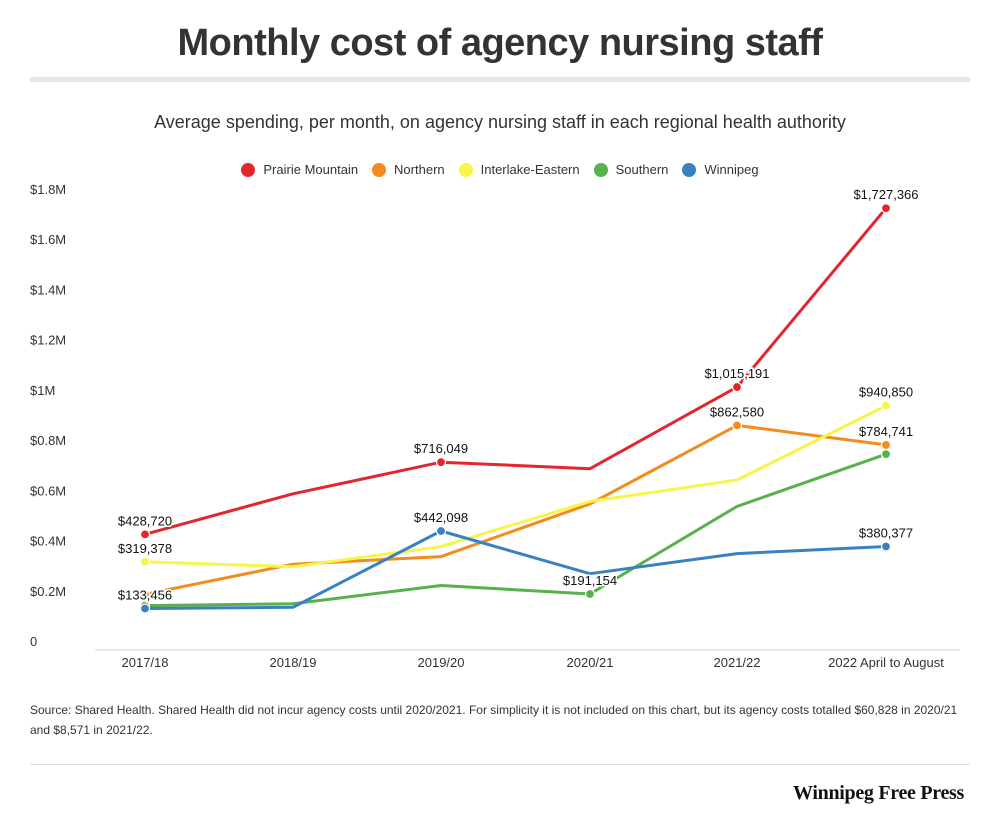 Image resolution: width=1000 pixels, height=826 pixels. Describe the element at coordinates (689, 169) in the screenshot. I see `legend-dot-winnipeg` at that location.